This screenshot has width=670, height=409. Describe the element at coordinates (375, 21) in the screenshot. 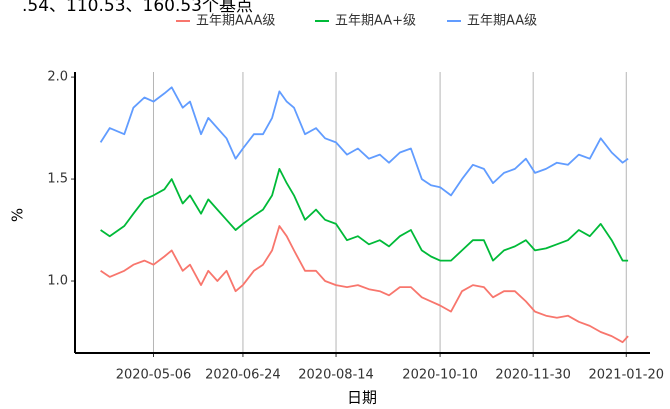

I see `legend-label: 五年期AA+级` at that location.